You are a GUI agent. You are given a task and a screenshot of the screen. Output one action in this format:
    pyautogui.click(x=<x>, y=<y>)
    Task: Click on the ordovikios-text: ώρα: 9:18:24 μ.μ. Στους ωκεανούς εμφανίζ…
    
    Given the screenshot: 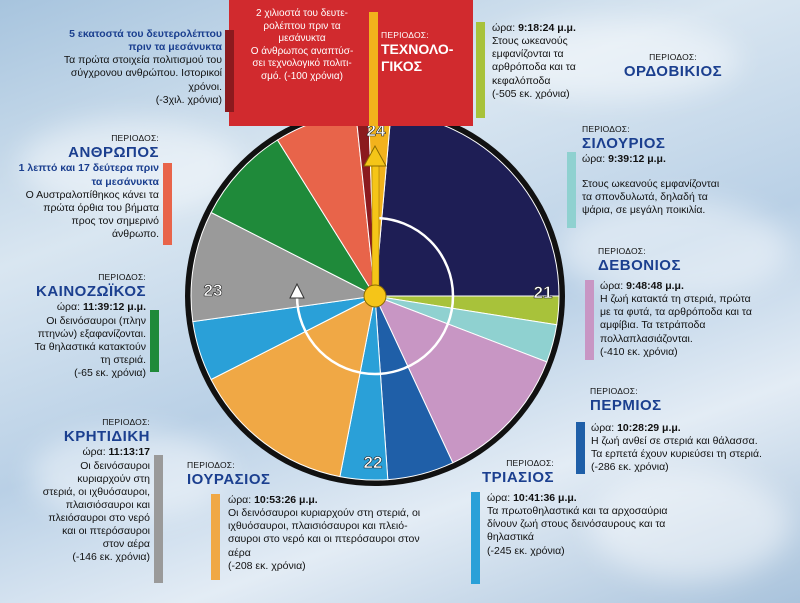 What is the action you would take?
    pyautogui.click(x=534, y=61)
    